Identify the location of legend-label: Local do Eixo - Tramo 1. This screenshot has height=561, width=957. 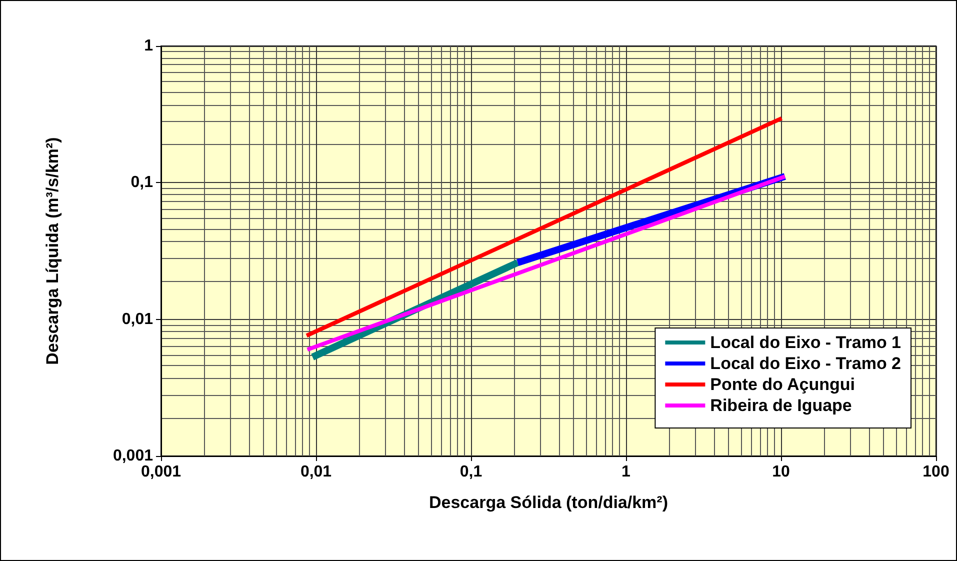
(806, 342).